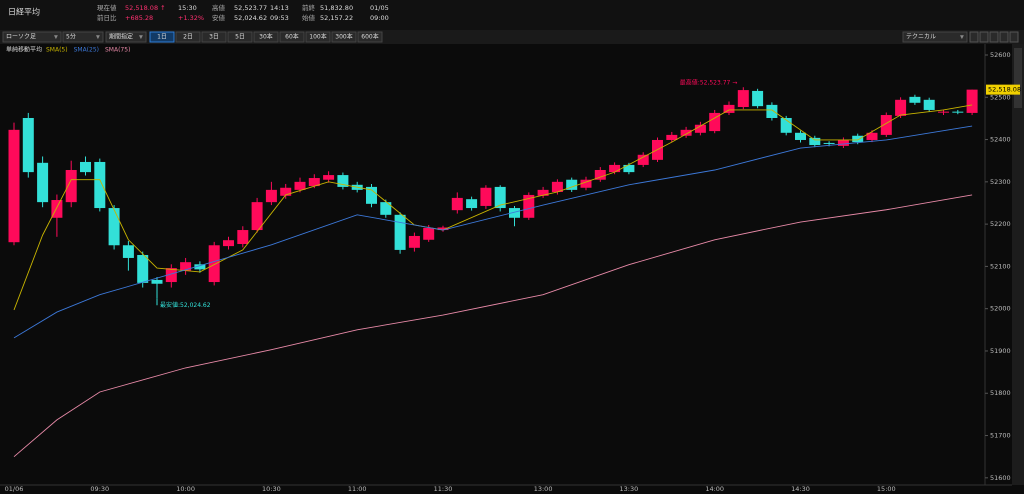 Image resolution: width=1024 pixels, height=494 pixels. What do you see at coordinates (86, 50) in the screenshot?
I see `legend-entry: SMA(25)` at bounding box center [86, 50].